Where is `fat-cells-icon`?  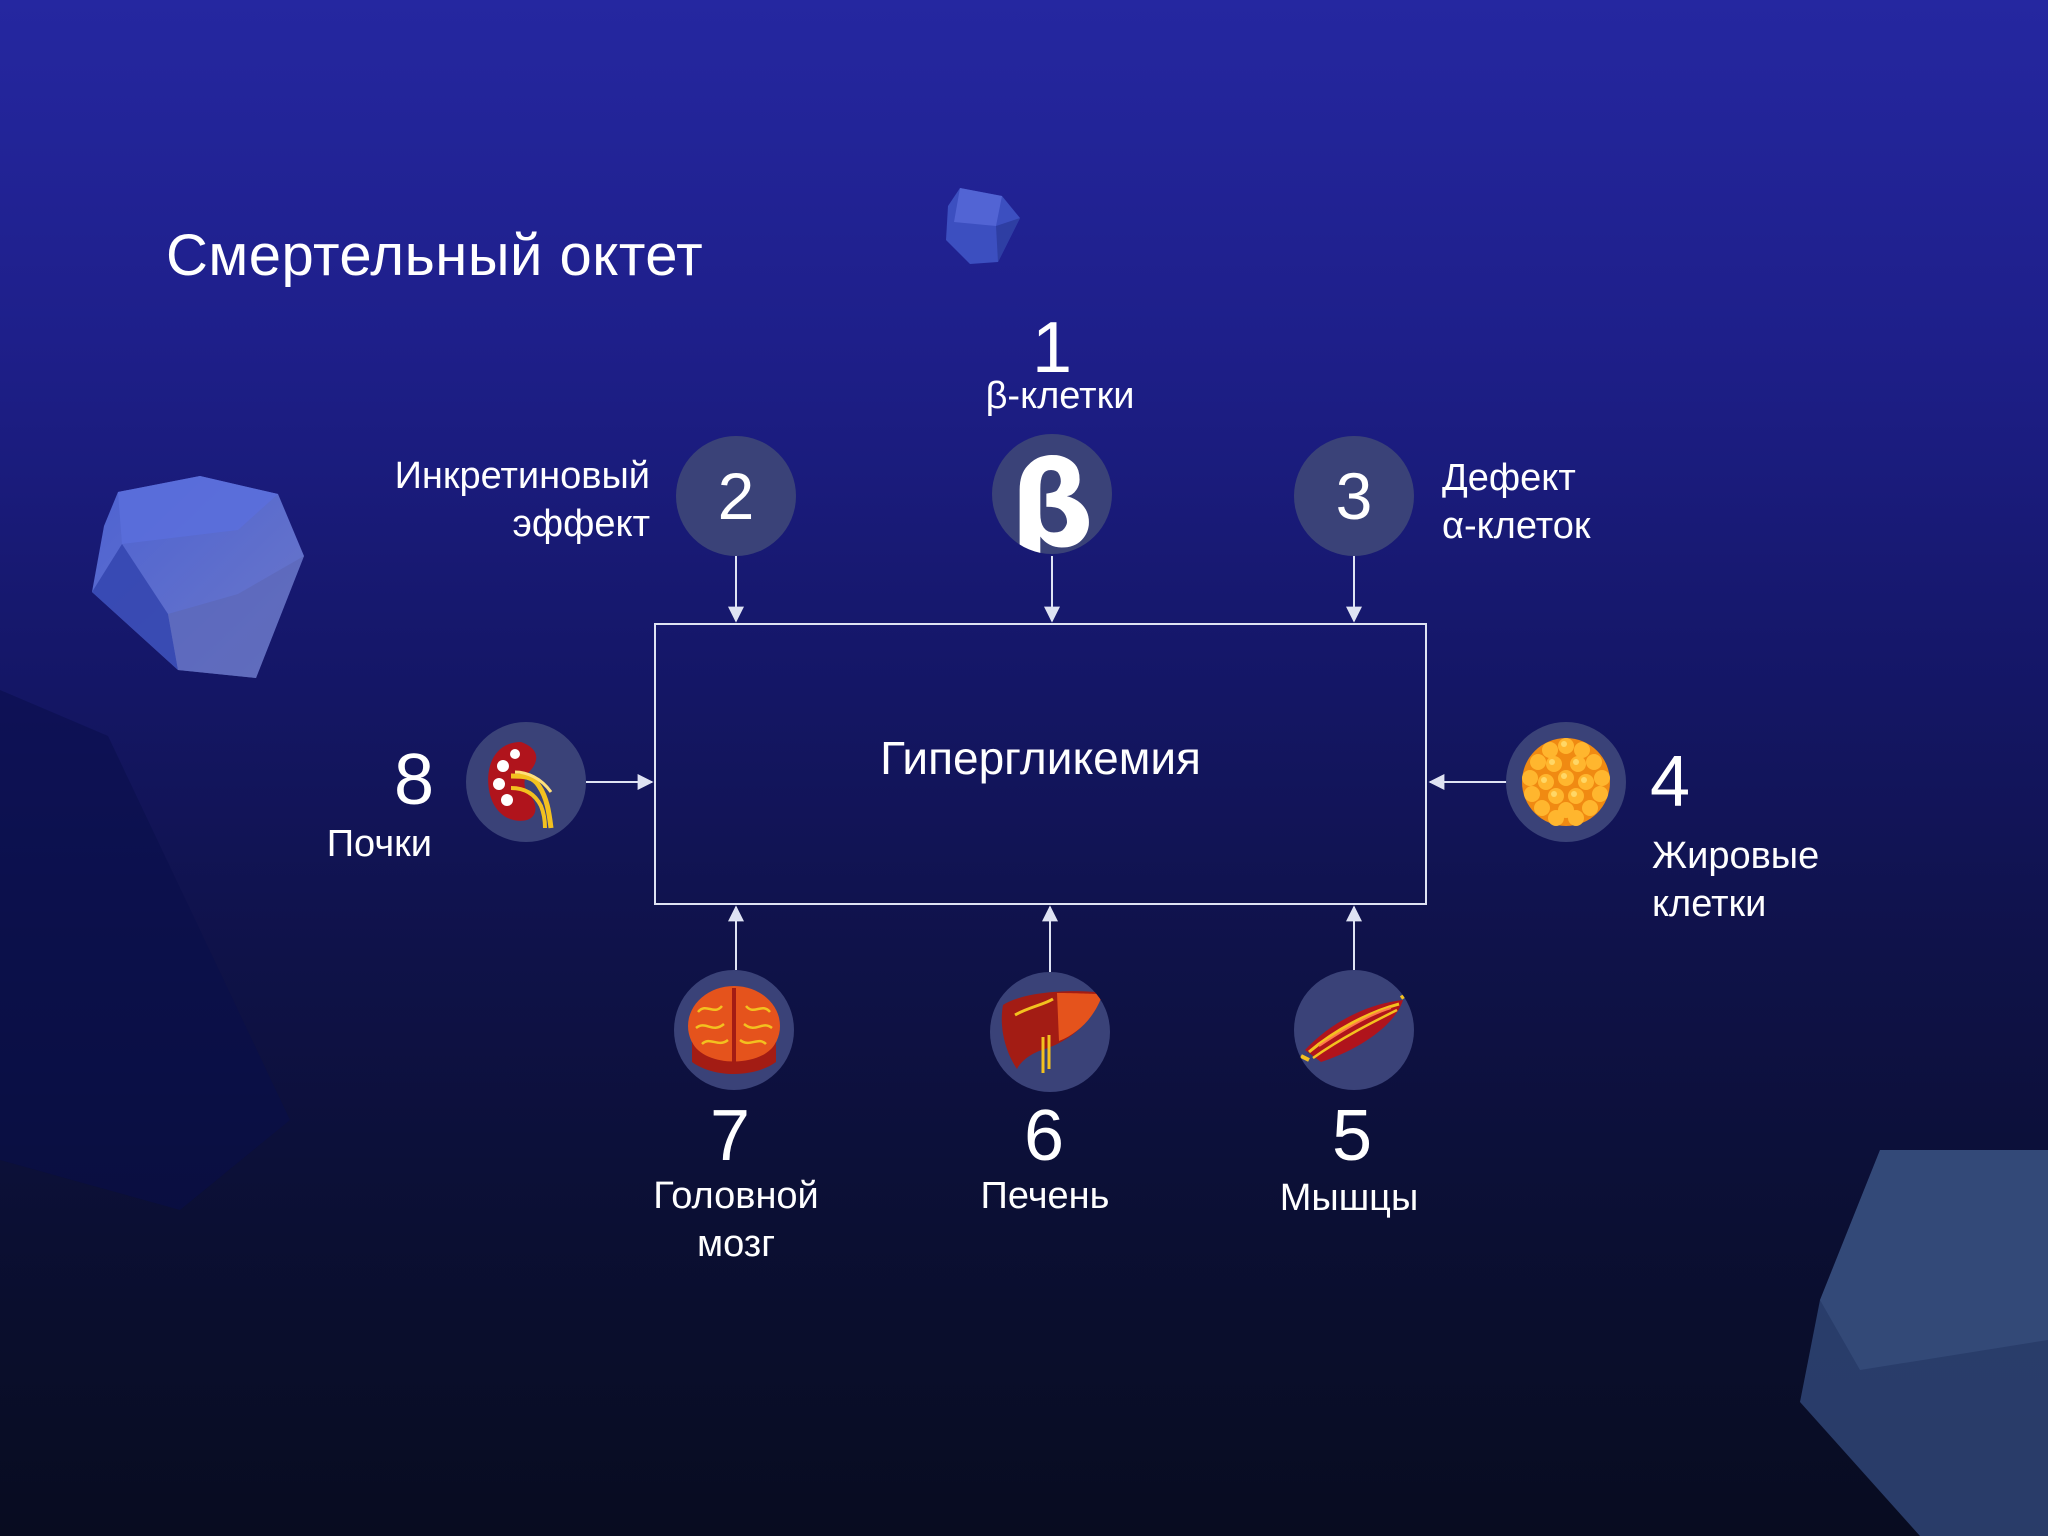 fat-cells-icon is located at coordinates (1566, 782).